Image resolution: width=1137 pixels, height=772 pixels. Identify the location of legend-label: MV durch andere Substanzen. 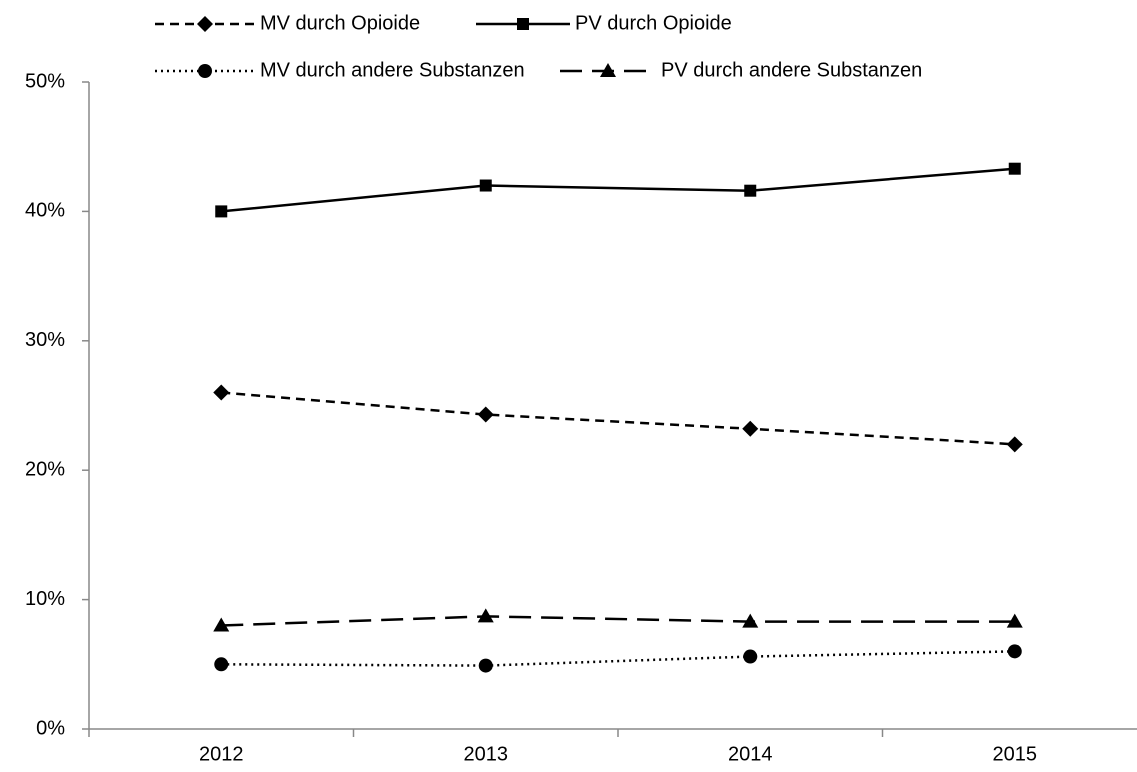
(392, 70).